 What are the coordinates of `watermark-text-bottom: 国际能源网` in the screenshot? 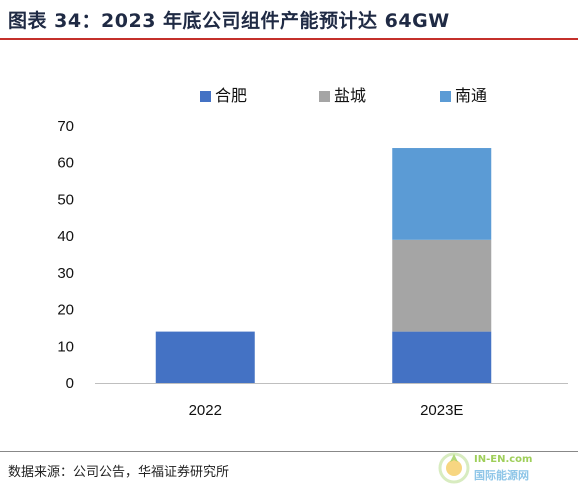 It's located at (501, 475).